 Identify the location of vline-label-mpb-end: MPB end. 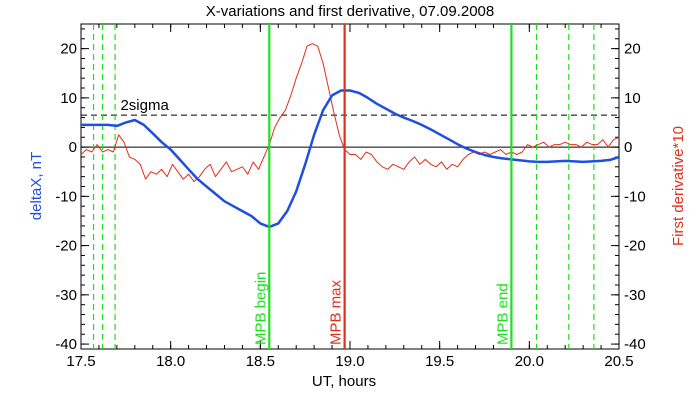
(502, 314).